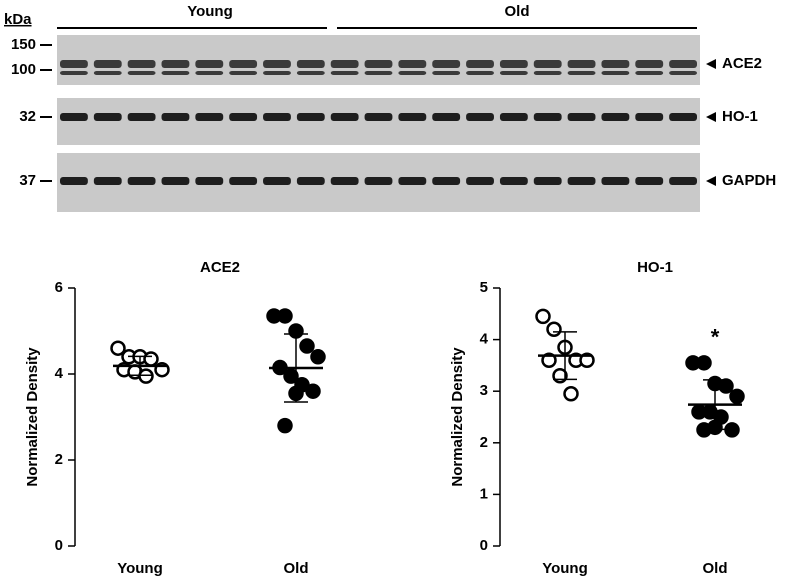  What do you see at coordinates (749, 180) in the screenshot?
I see `band-label: GAPDH` at bounding box center [749, 180].